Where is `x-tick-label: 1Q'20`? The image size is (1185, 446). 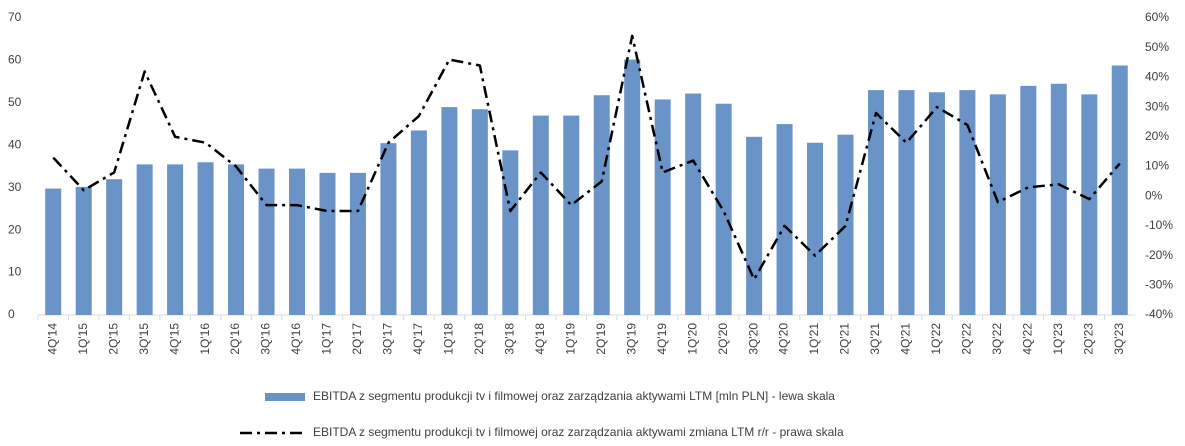 x-tick-label: 1Q'20 is located at coordinates (692, 339).